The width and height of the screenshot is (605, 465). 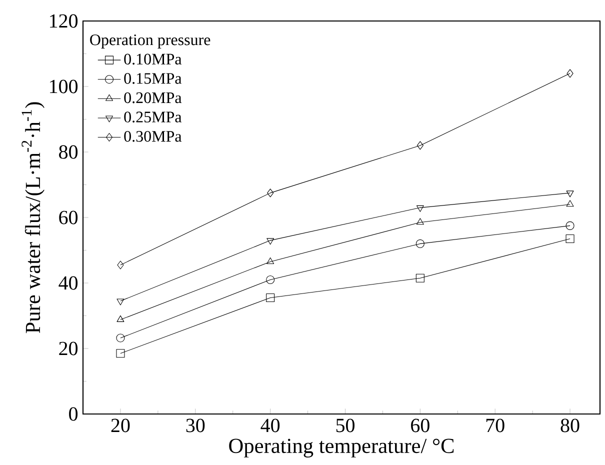 I want to click on legend-label: 0.30MPa, so click(x=153, y=136).